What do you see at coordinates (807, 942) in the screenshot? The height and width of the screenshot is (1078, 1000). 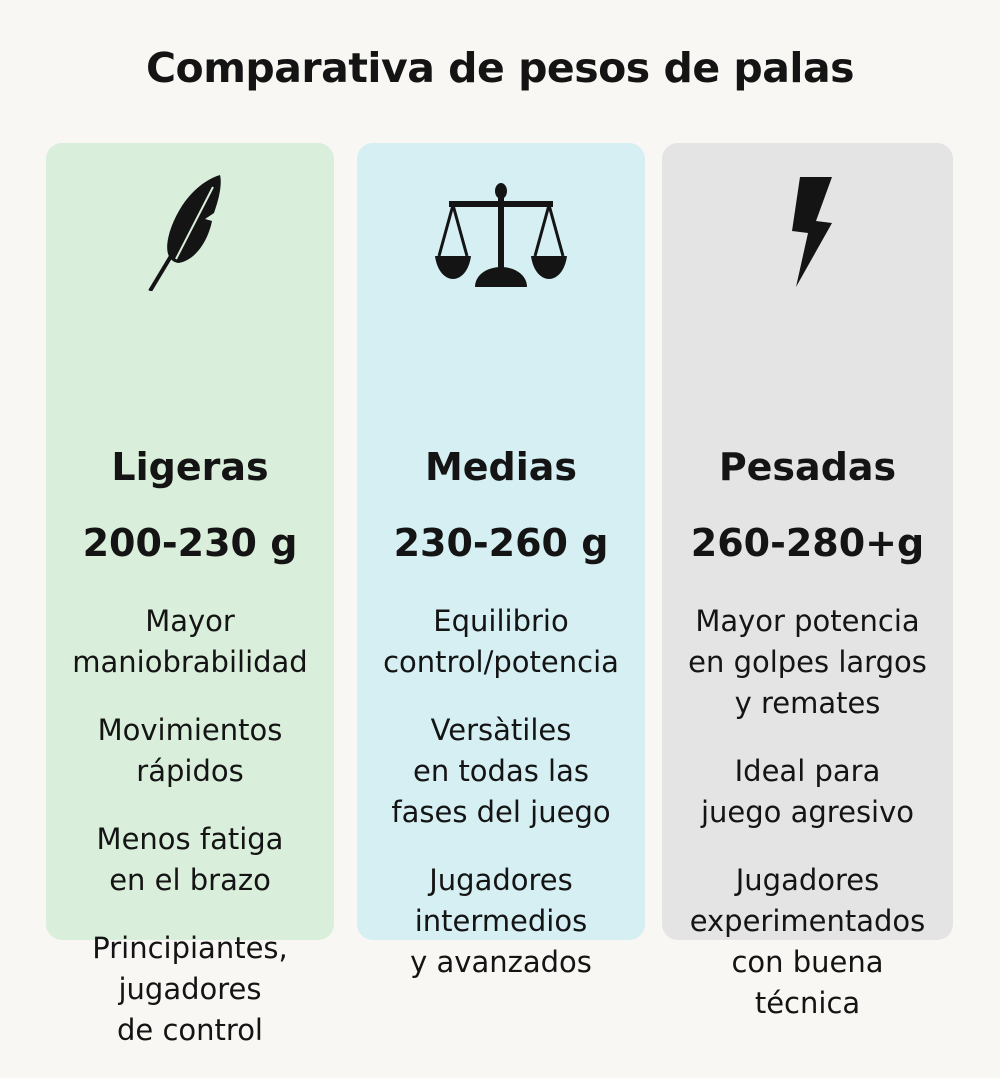 I see `feature-item: Jugadores experimentados con buena técnica` at bounding box center [807, 942].